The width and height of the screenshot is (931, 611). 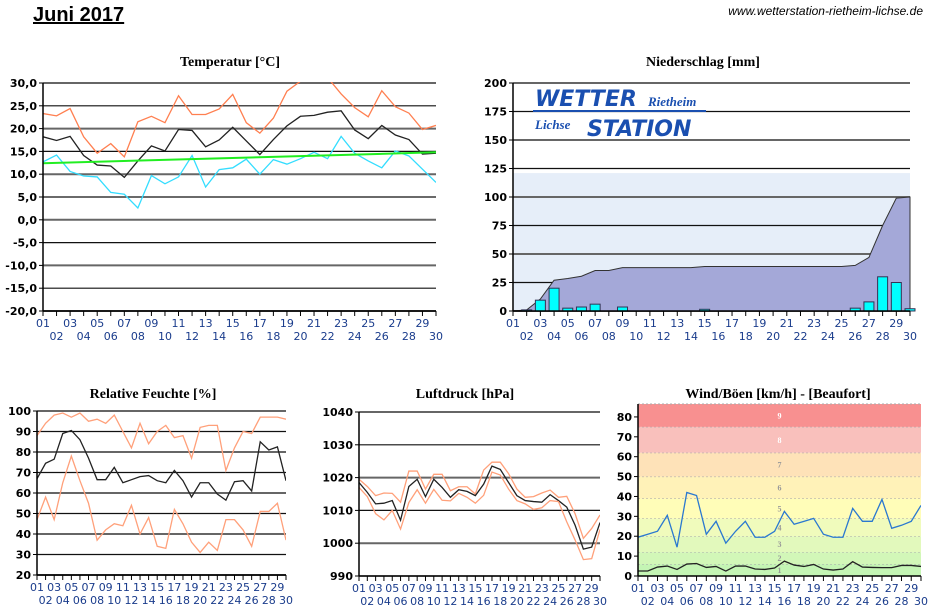 What do you see at coordinates (23, 174) in the screenshot?
I see `y-tick-label: 10,0` at bounding box center [23, 174].